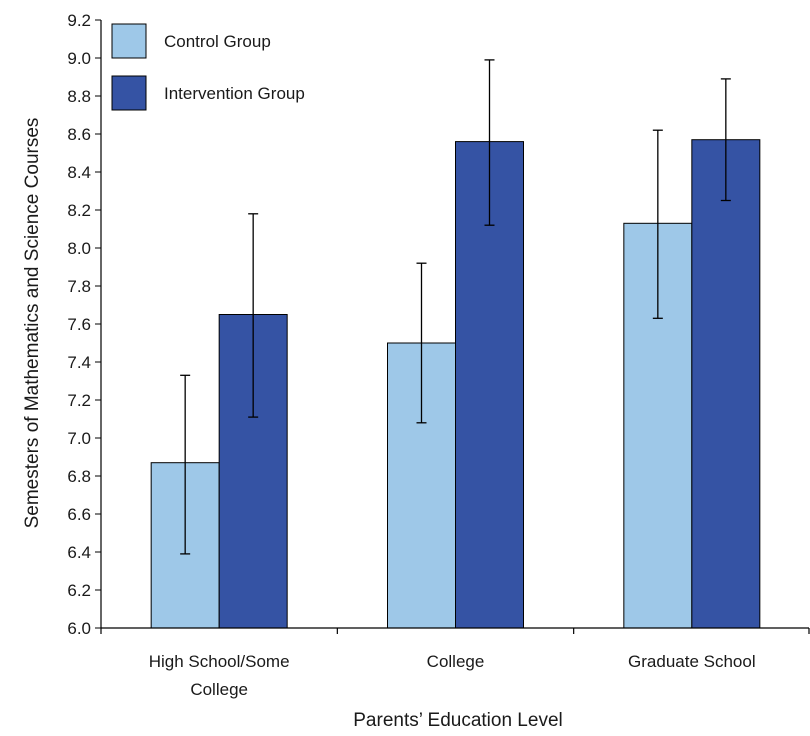  I want to click on x-axis-title: Parents’ Education Level, so click(457, 720).